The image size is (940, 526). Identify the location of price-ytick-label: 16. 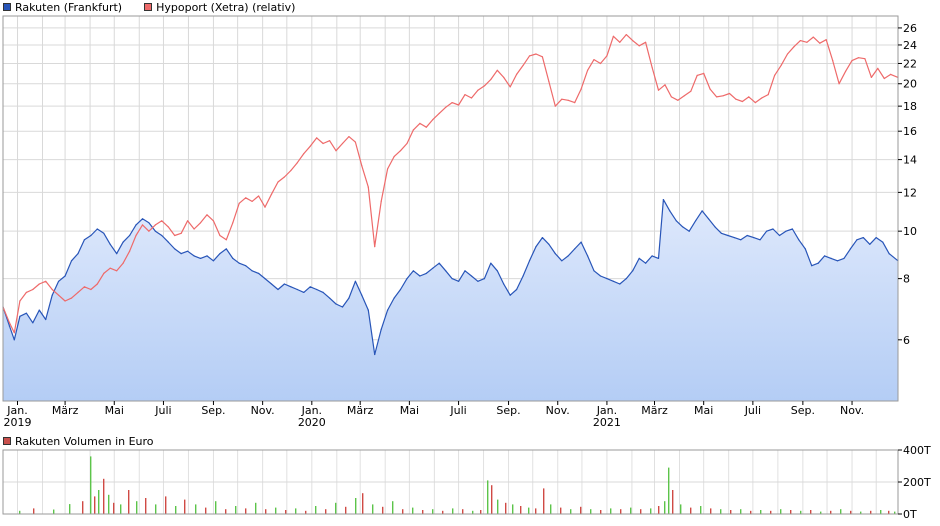
(910, 131).